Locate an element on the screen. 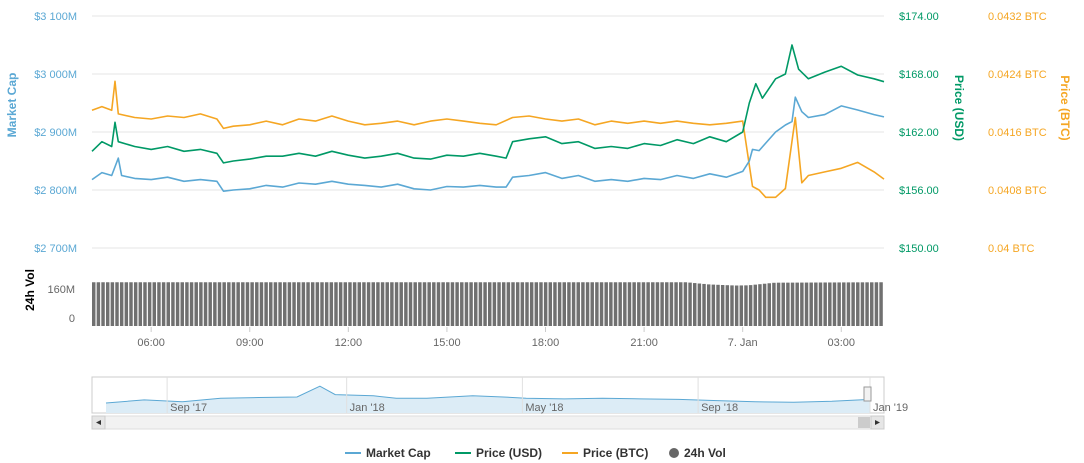 This screenshot has width=1084, height=463. volume-axis: 0 160M is located at coordinates (61, 304).